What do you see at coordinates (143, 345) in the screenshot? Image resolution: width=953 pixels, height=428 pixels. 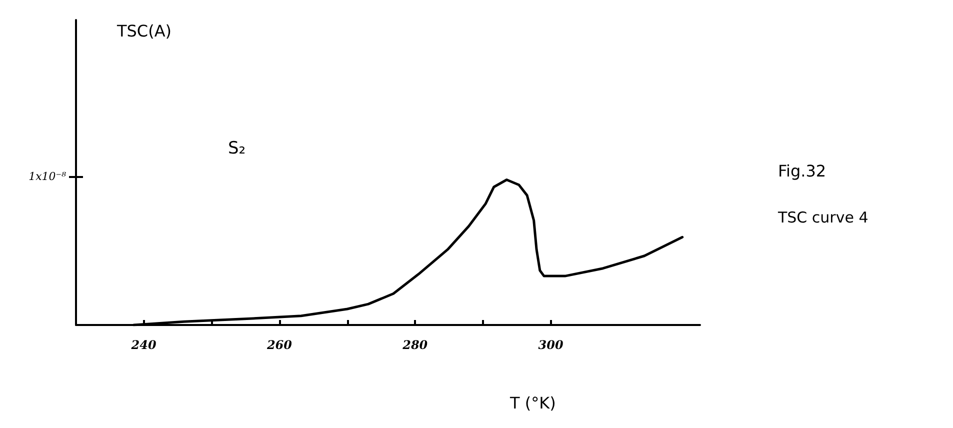 I see `x-tick-label: 240` at bounding box center [143, 345].